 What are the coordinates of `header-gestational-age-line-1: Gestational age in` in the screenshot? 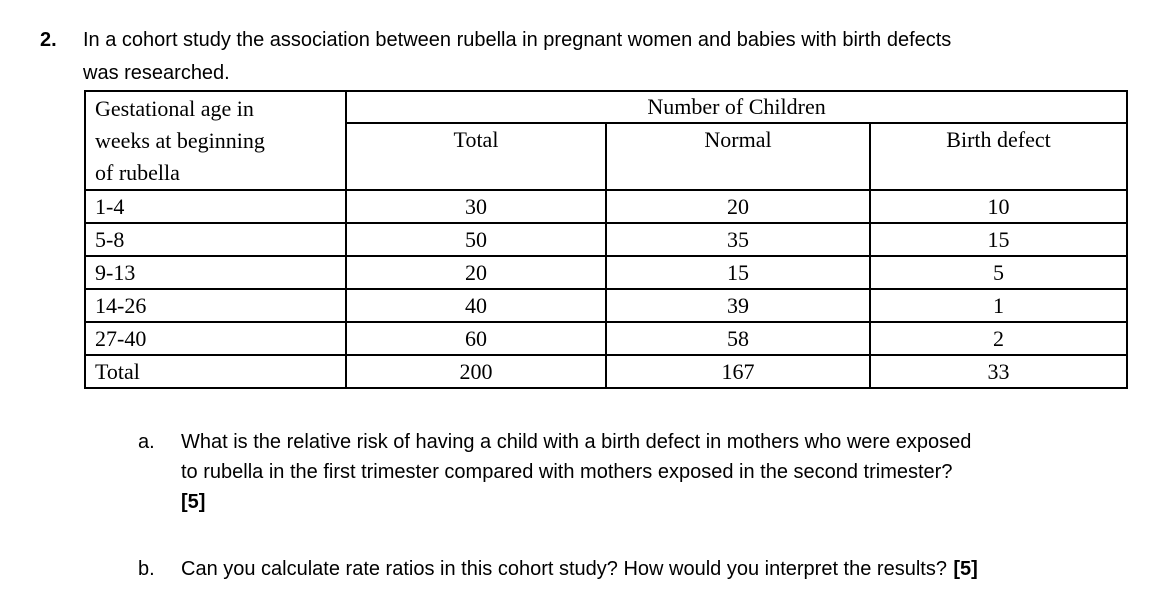 It's located at (174, 108).